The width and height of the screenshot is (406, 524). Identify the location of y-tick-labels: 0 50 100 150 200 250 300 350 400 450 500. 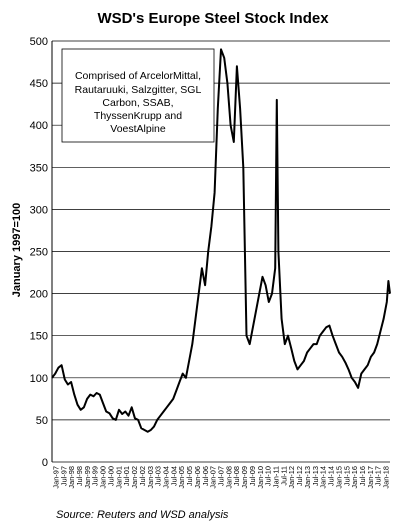
(39, 252).